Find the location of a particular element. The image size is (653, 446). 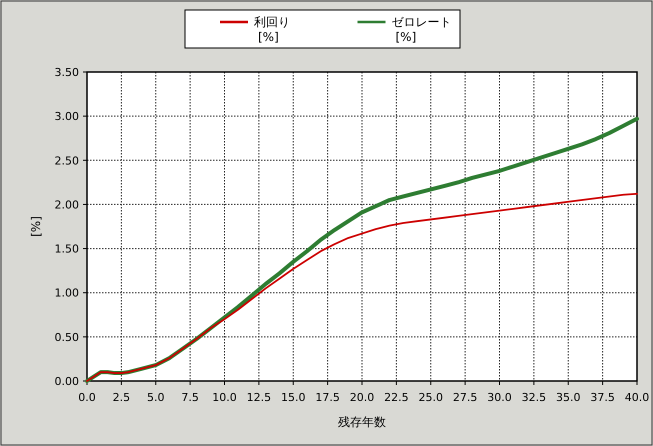

y-tick-label: 3.50 is located at coordinates (66, 72).